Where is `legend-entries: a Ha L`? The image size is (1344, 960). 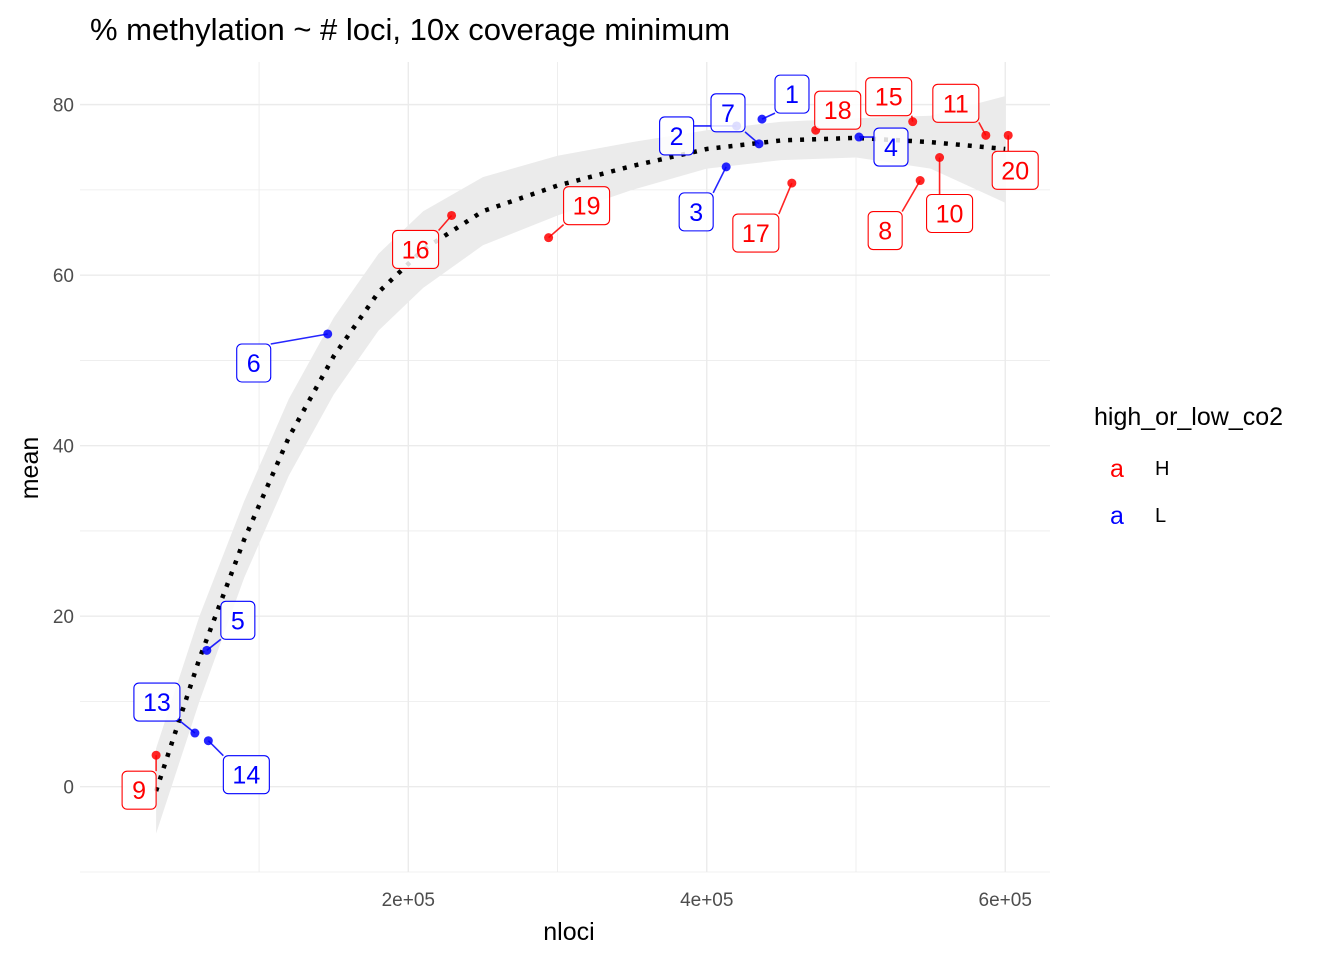
legend-entries: a Ha L is located at coordinates (1139, 492).